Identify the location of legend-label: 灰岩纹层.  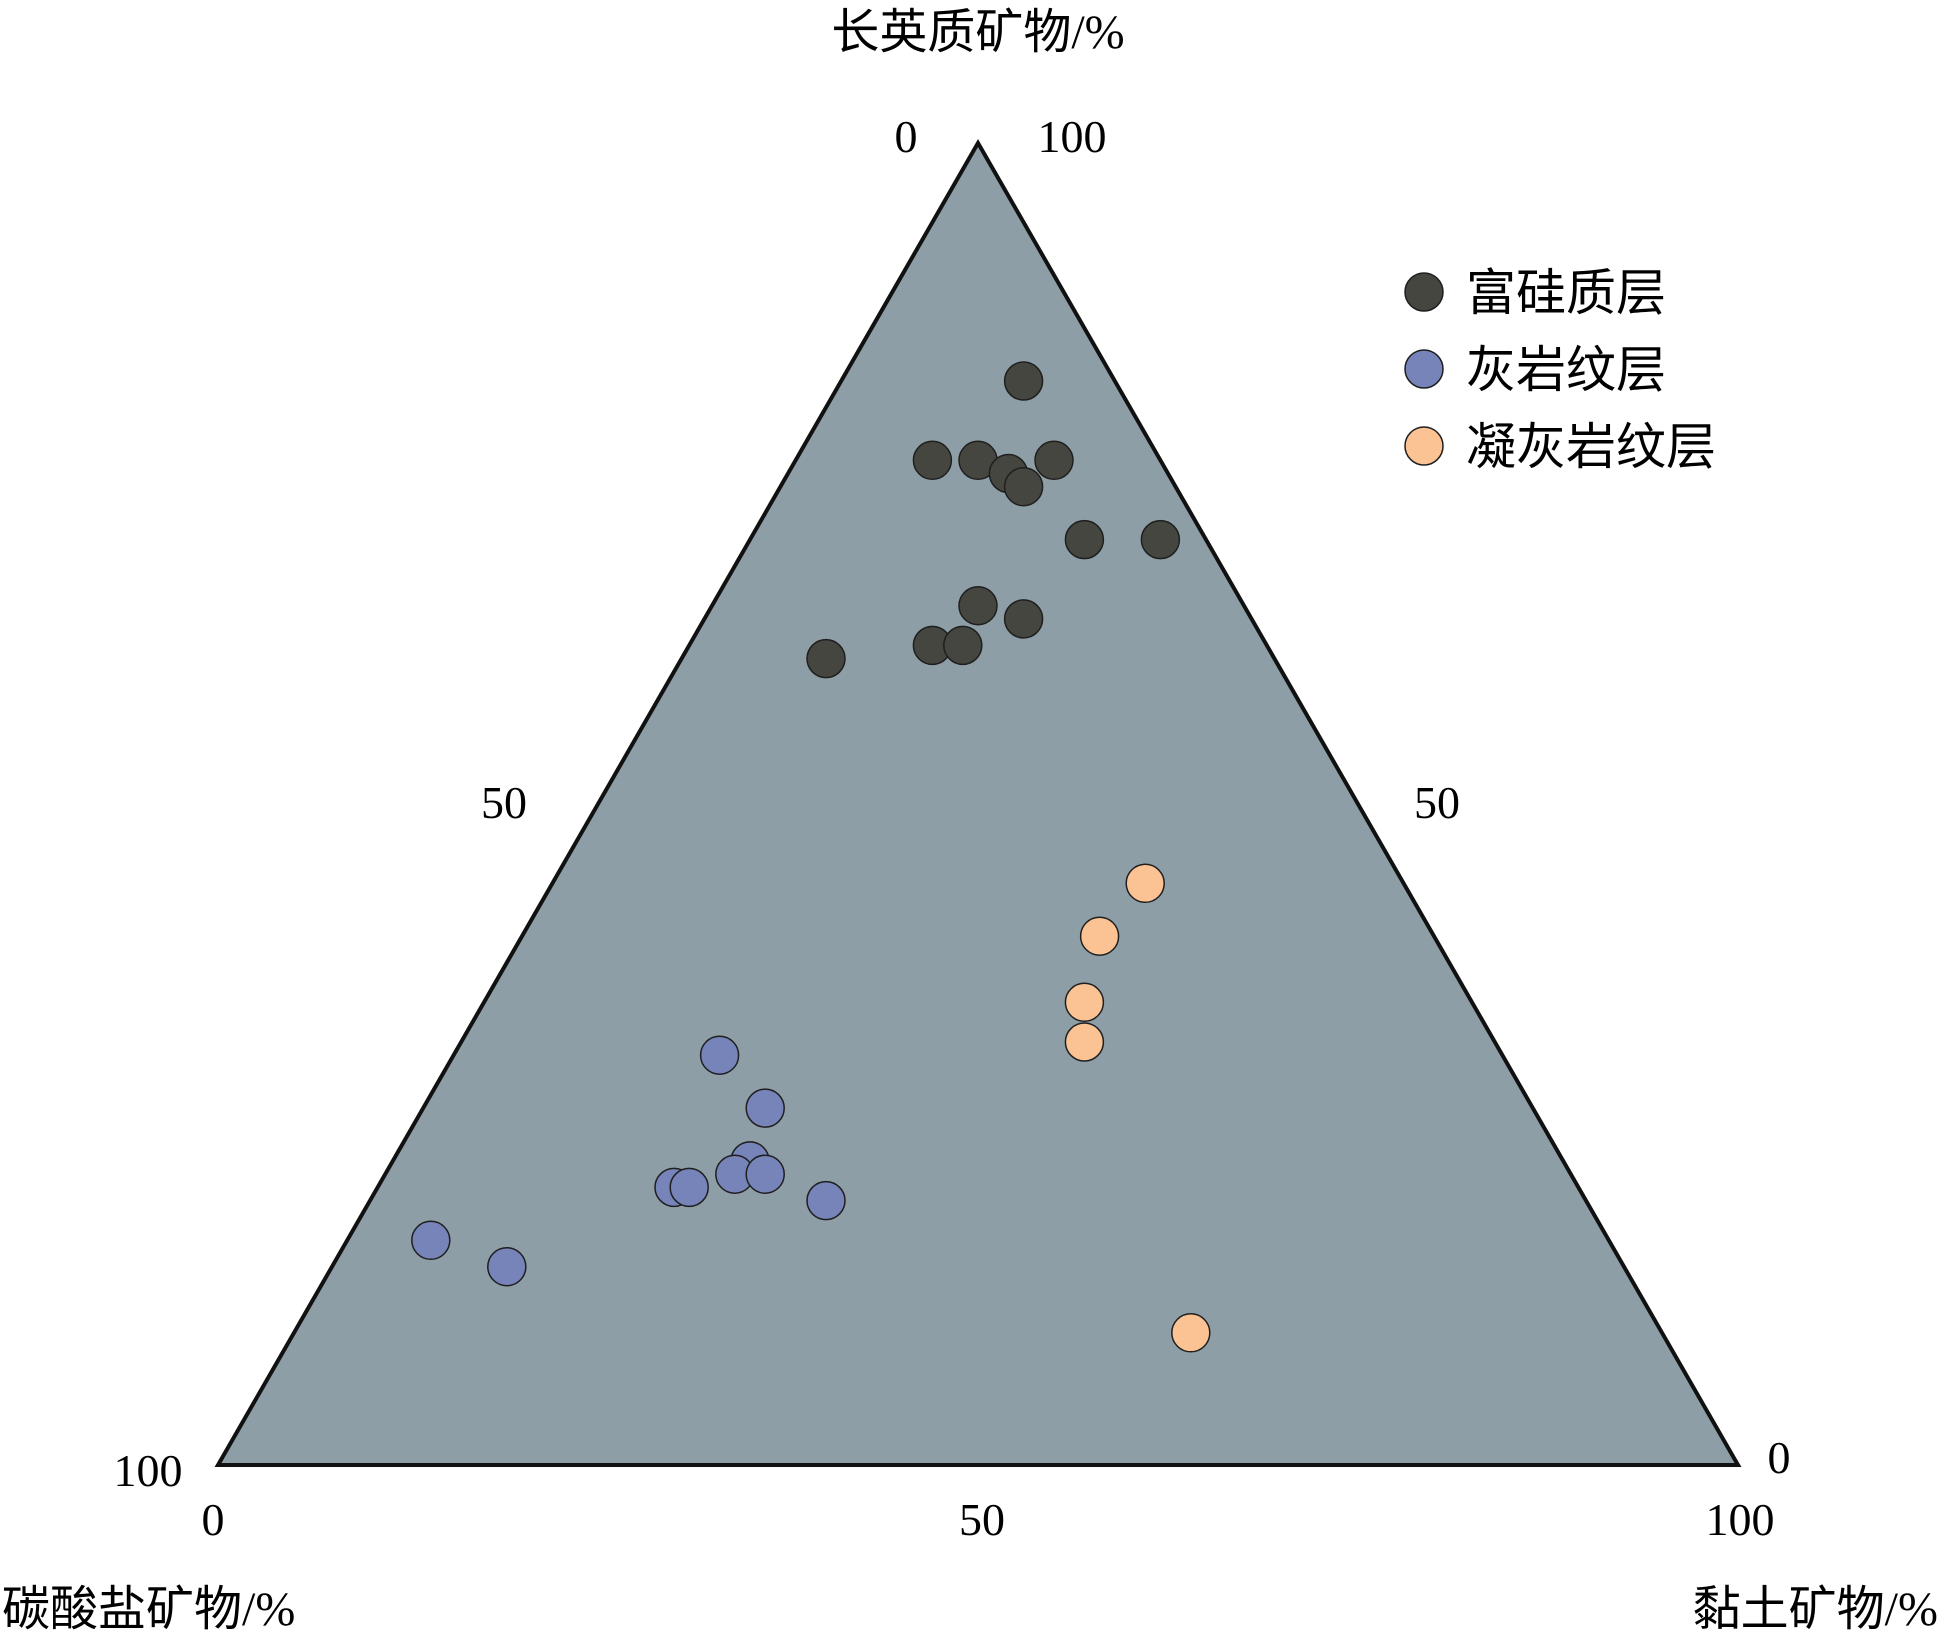
(1566, 370).